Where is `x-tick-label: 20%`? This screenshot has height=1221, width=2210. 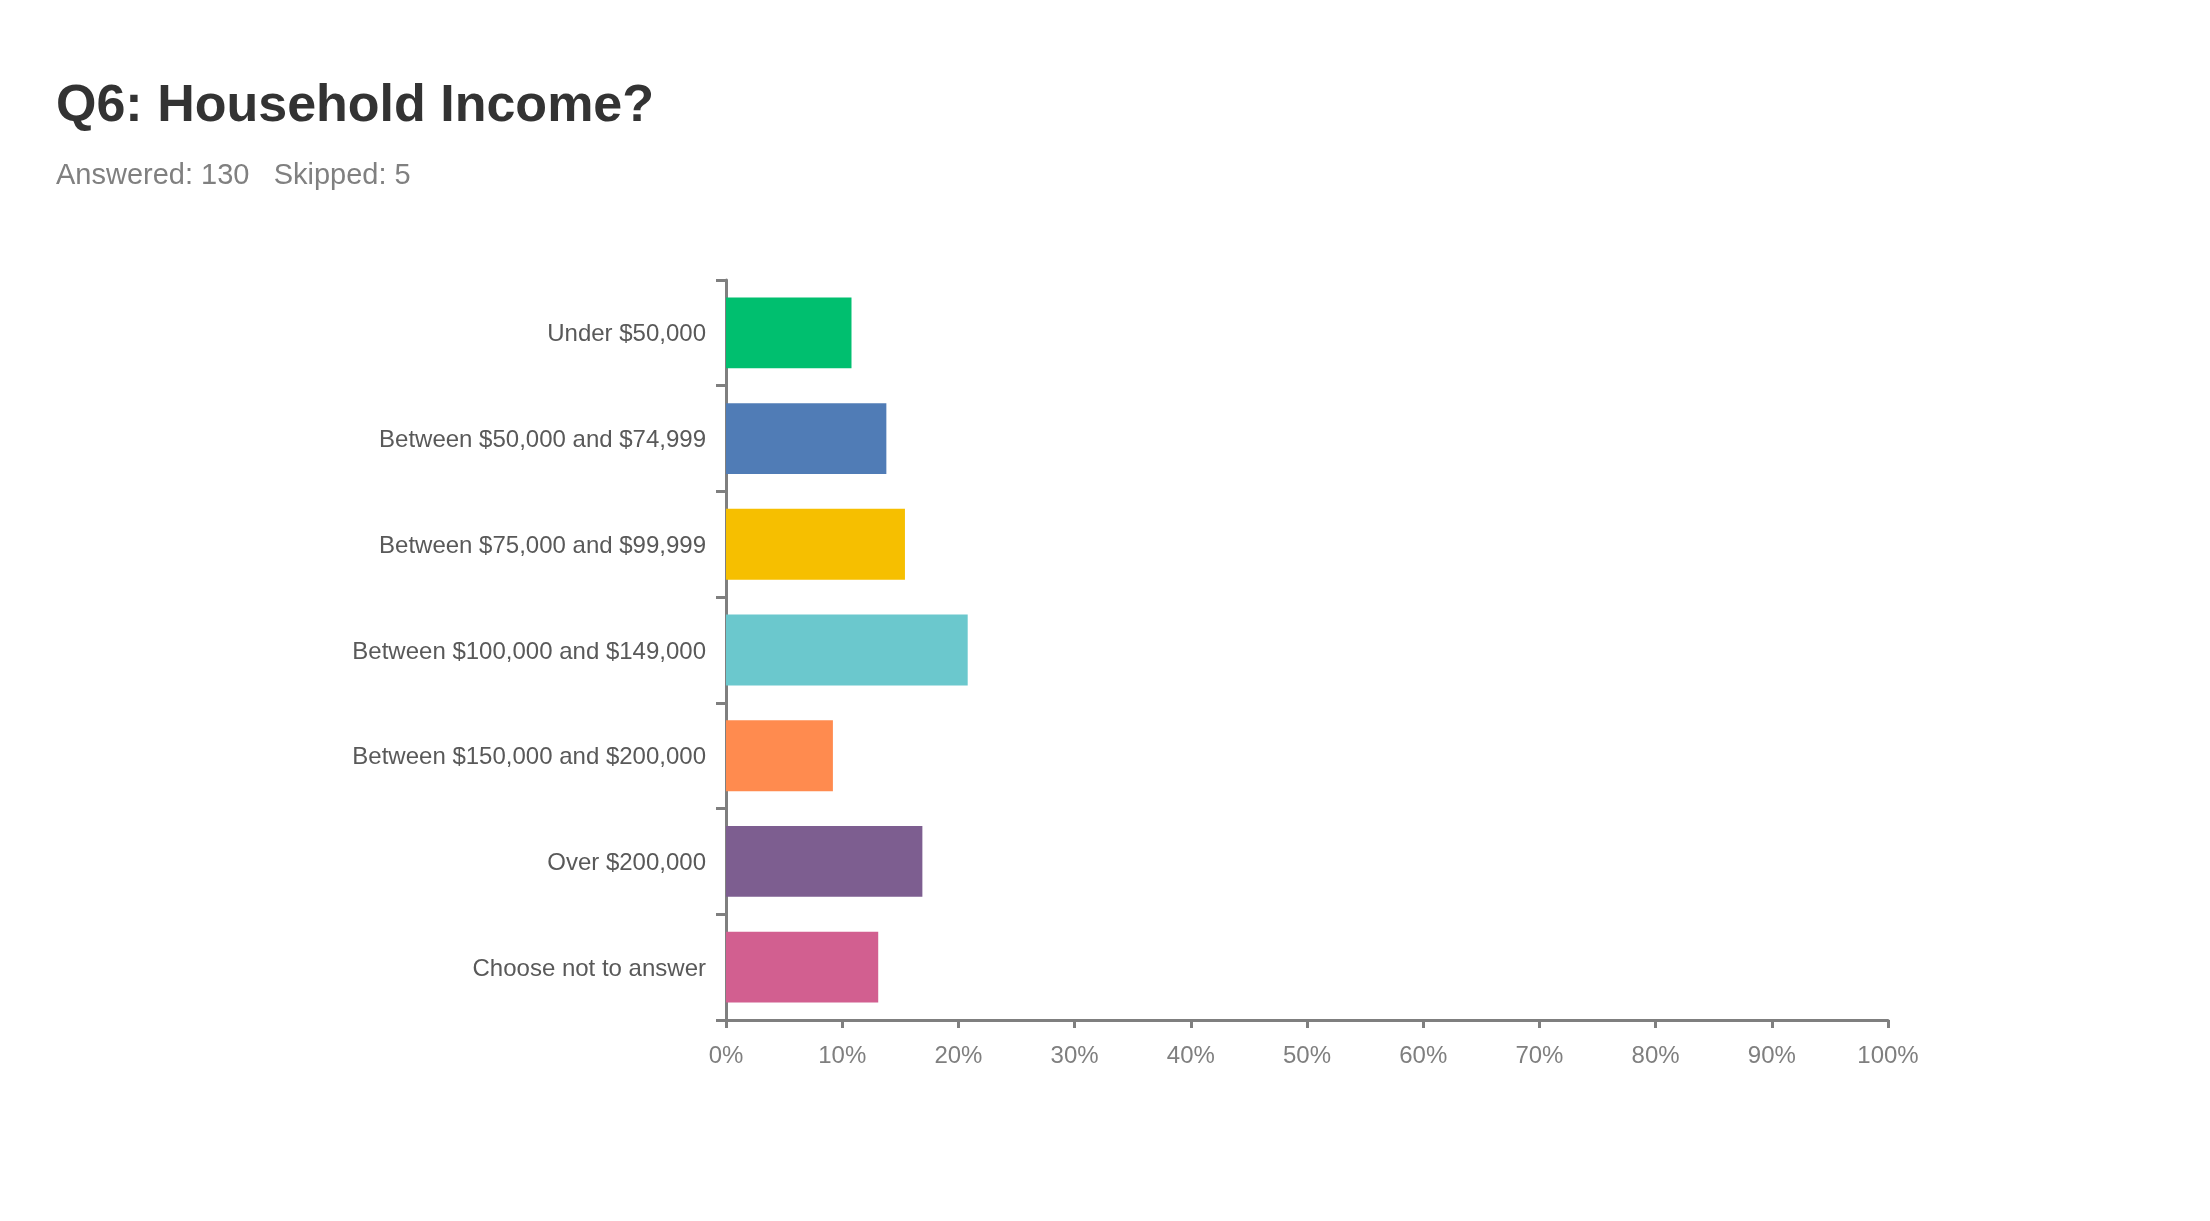
x-tick-label: 20% is located at coordinates (958, 1054).